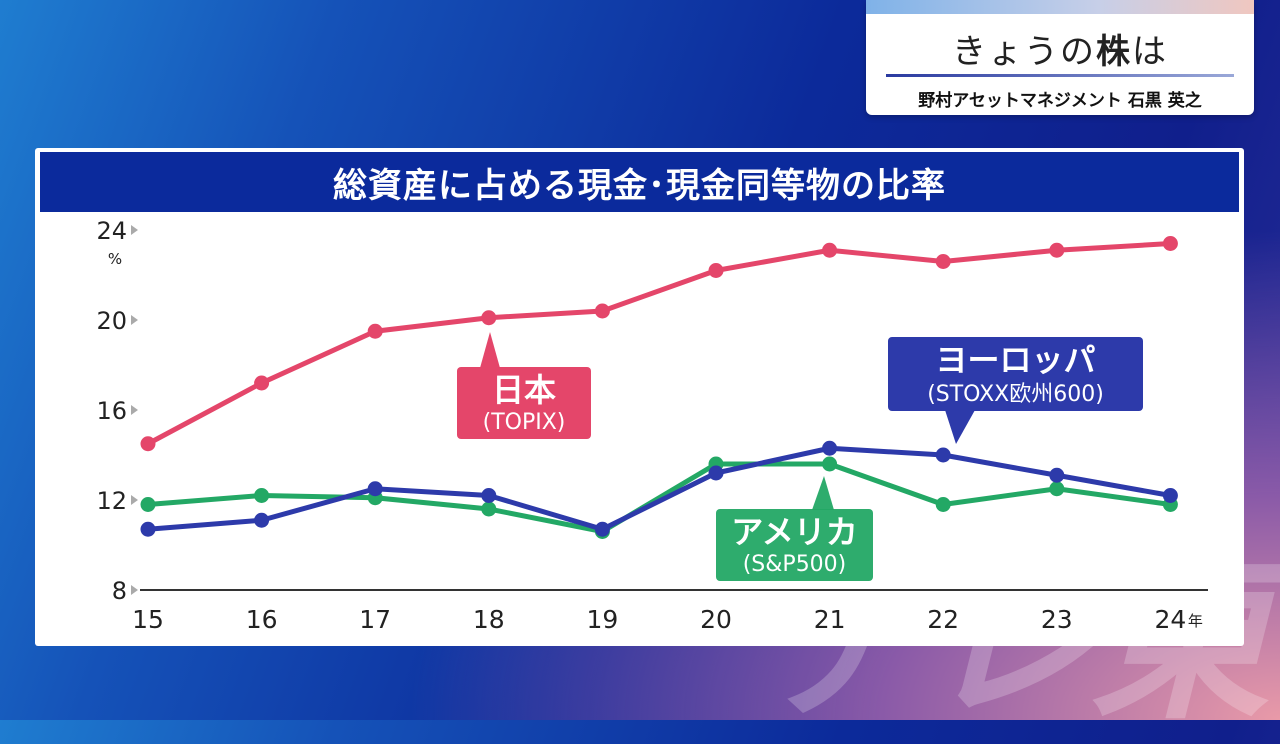 This screenshot has width=1280, height=744. What do you see at coordinates (119, 591) in the screenshot?
I see `y-tick-label: 8` at bounding box center [119, 591].